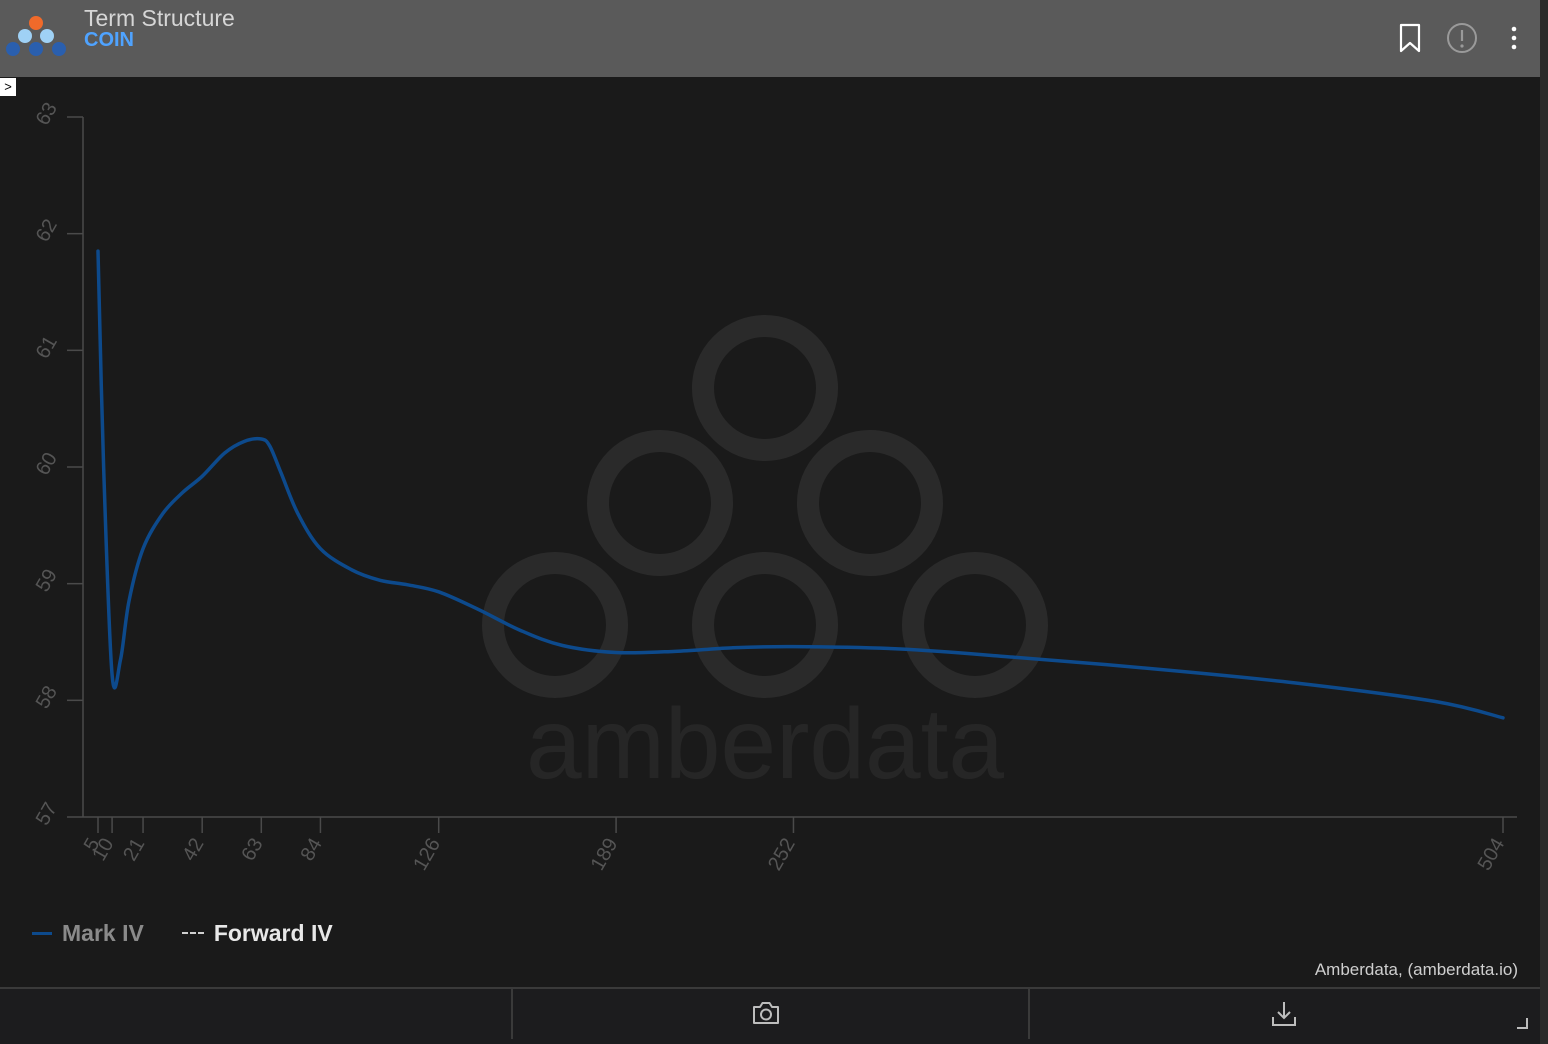 The width and height of the screenshot is (1548, 1044). I want to click on screenshot-button, so click(770, 1014).